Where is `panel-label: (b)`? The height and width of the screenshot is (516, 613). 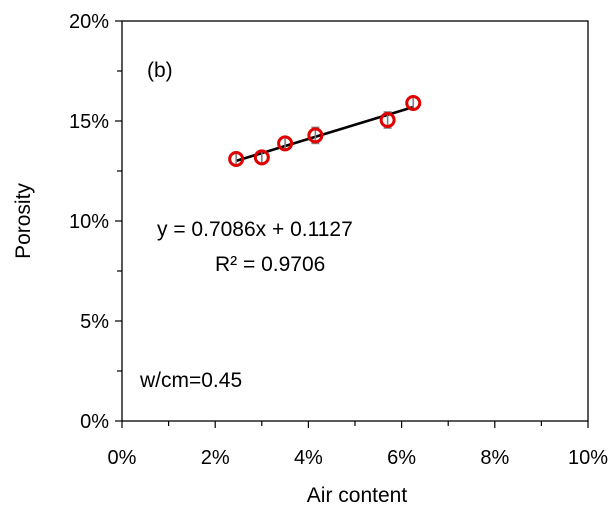
panel-label: (b) is located at coordinates (160, 70).